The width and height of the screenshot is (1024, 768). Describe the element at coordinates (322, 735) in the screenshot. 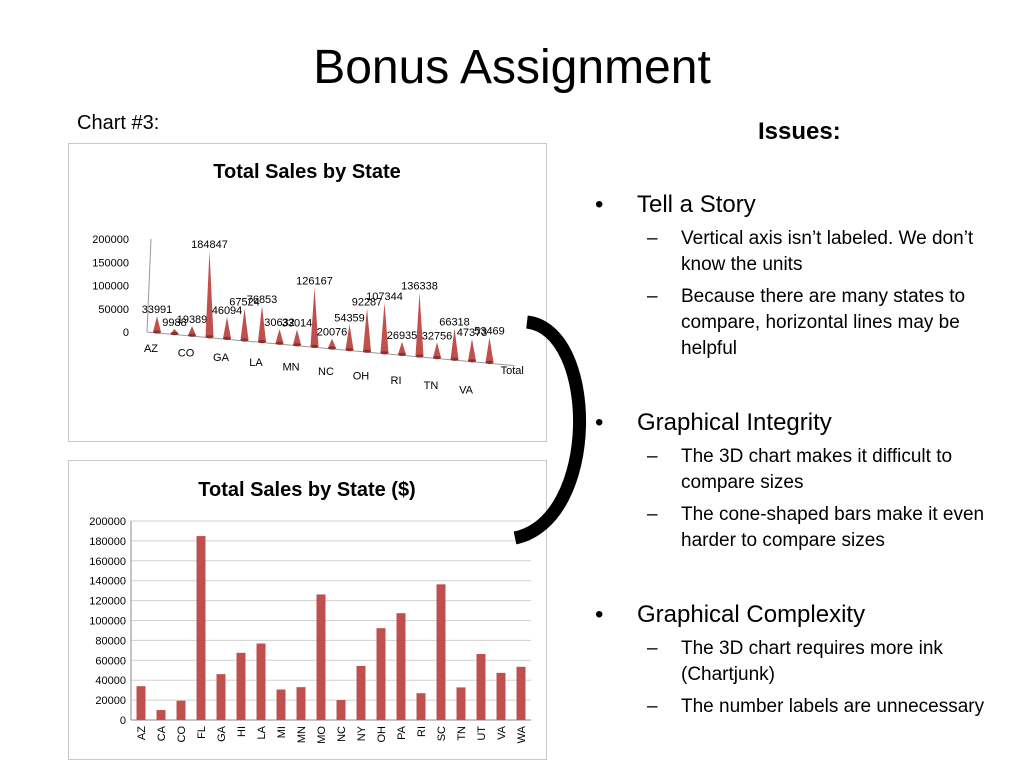

I see `x-tick-label: MO` at that location.